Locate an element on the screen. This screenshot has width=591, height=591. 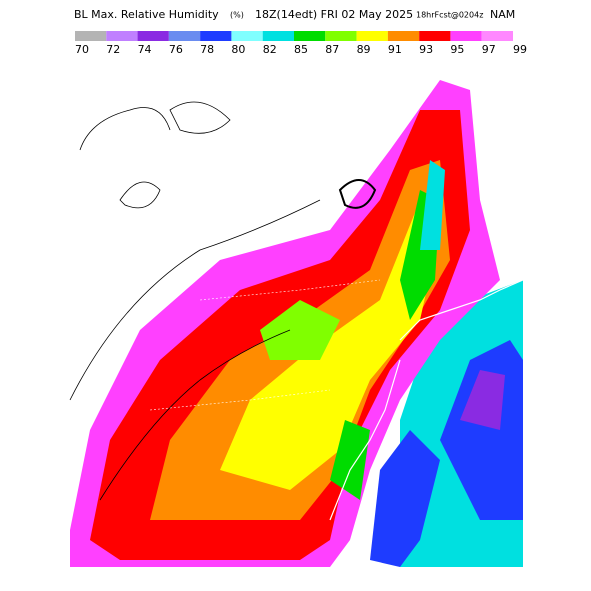
colorbar-label: 74 is located at coordinates (145, 49).